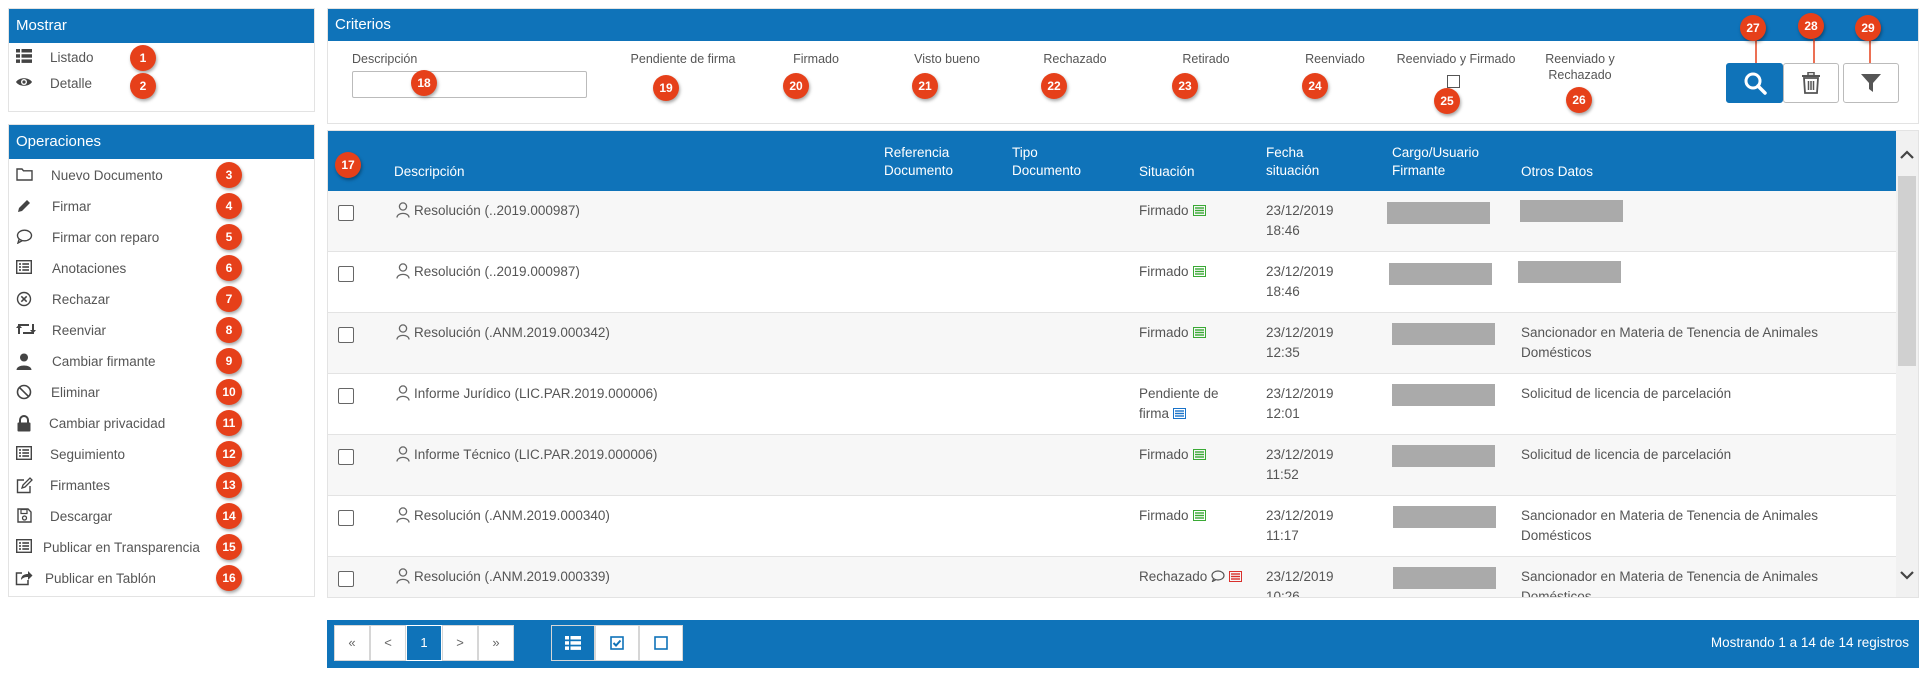  What do you see at coordinates (229, 392) in the screenshot?
I see `callout-badge: 10` at bounding box center [229, 392].